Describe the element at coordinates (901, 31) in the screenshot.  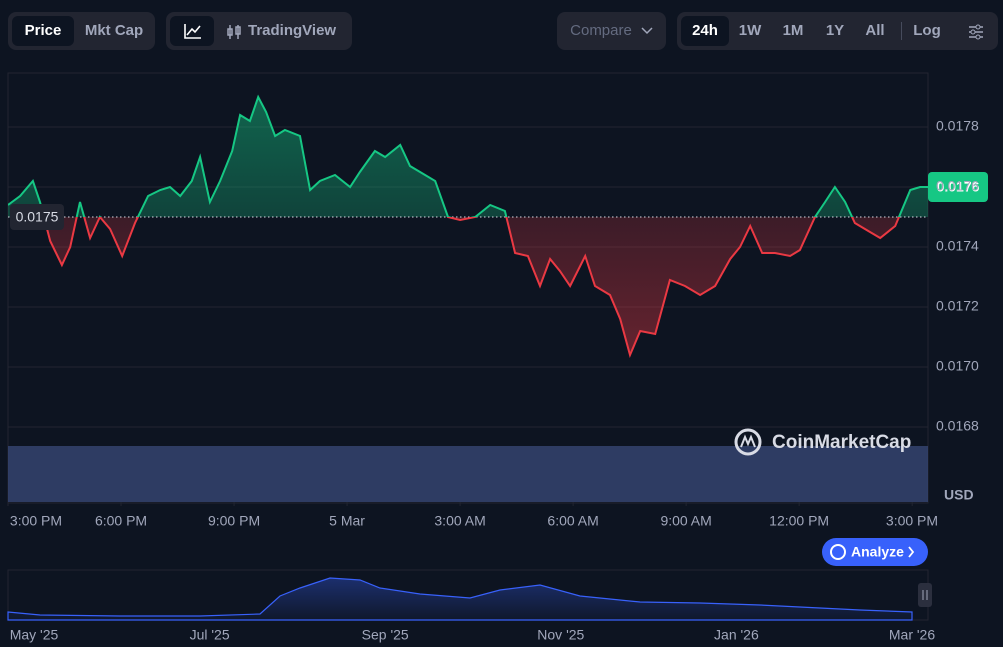
I see `divider` at that location.